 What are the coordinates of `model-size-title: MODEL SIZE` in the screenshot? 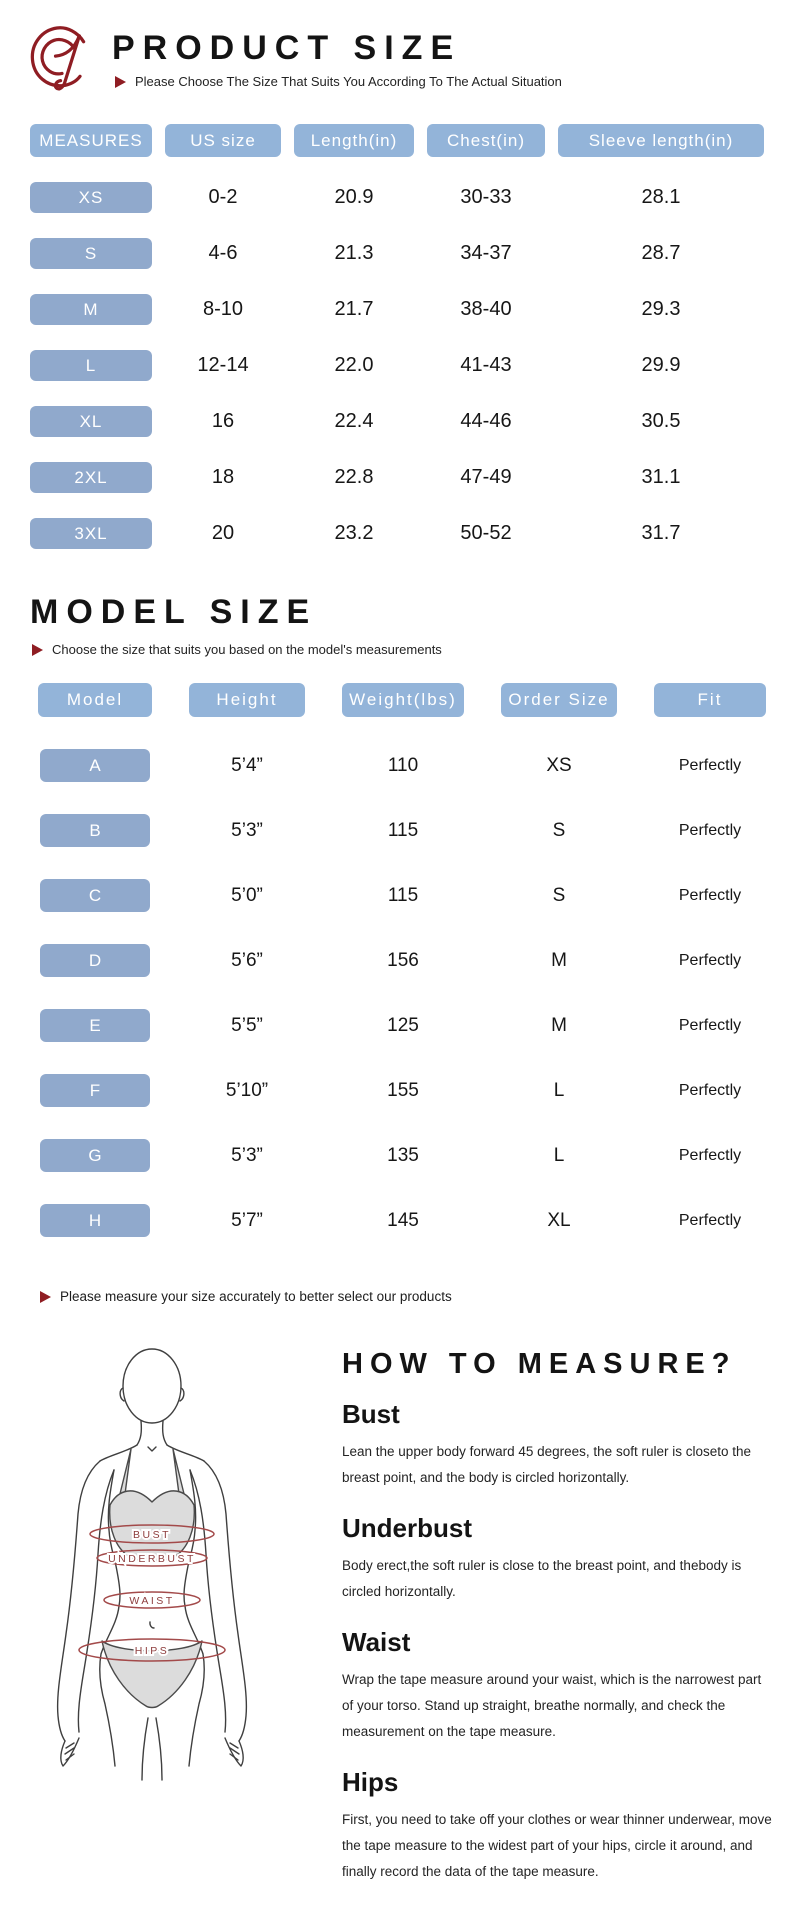 It's located at (174, 612).